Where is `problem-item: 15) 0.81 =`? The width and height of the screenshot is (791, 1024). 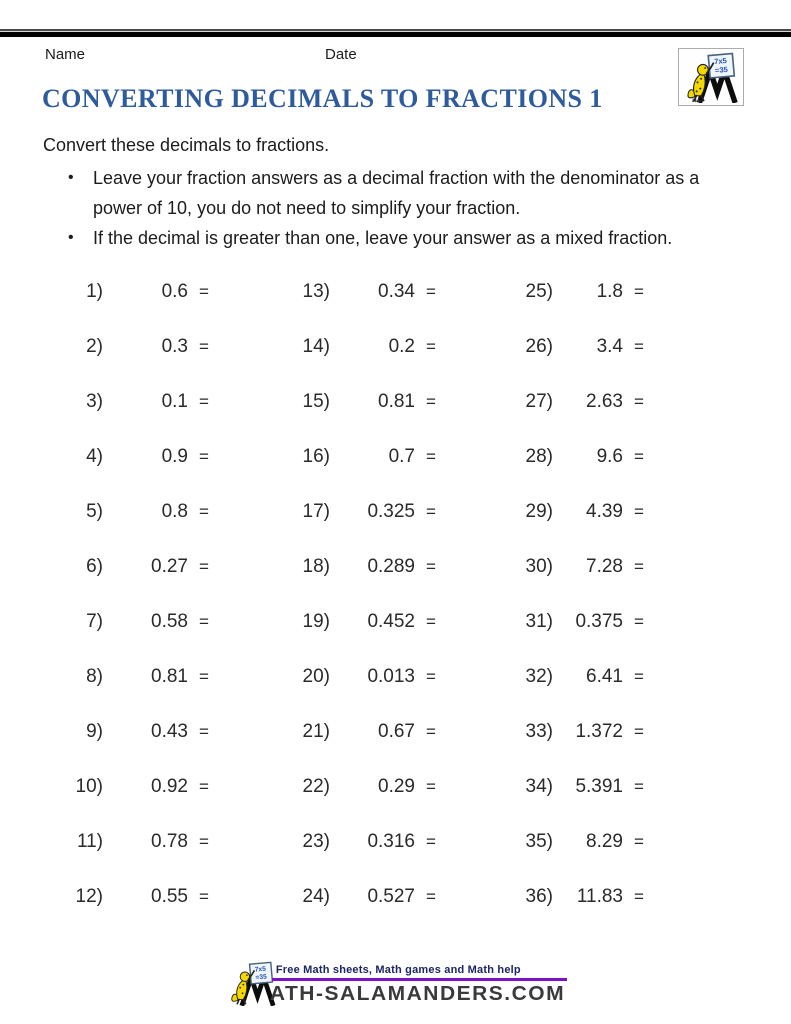
problem-item: 15) 0.81 = is located at coordinates (360, 401).